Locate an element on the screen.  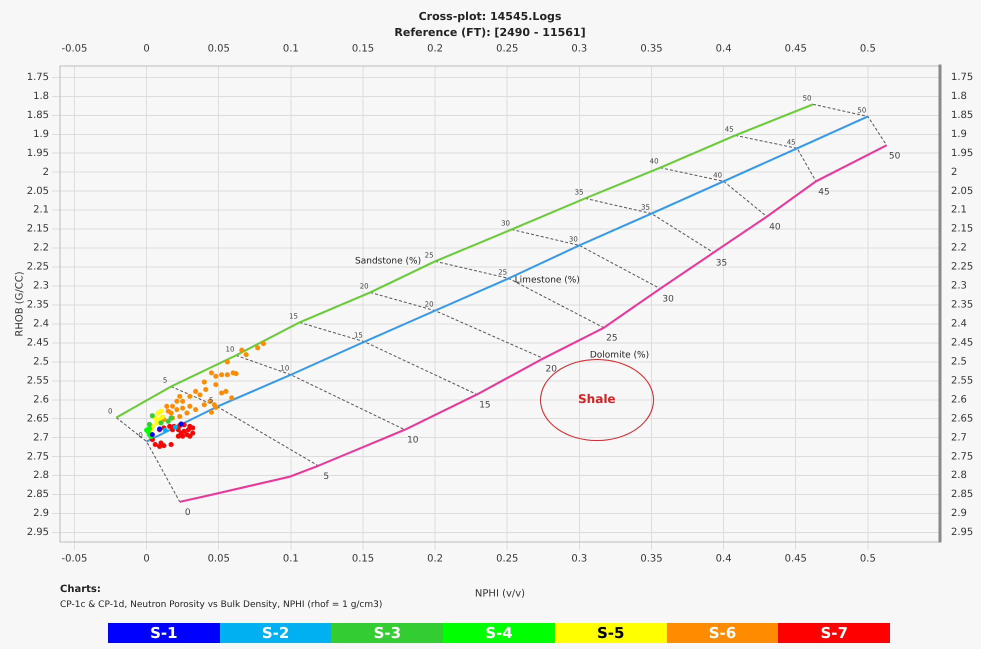
y-tick-label: 2.25 is located at coordinates (37, 267).